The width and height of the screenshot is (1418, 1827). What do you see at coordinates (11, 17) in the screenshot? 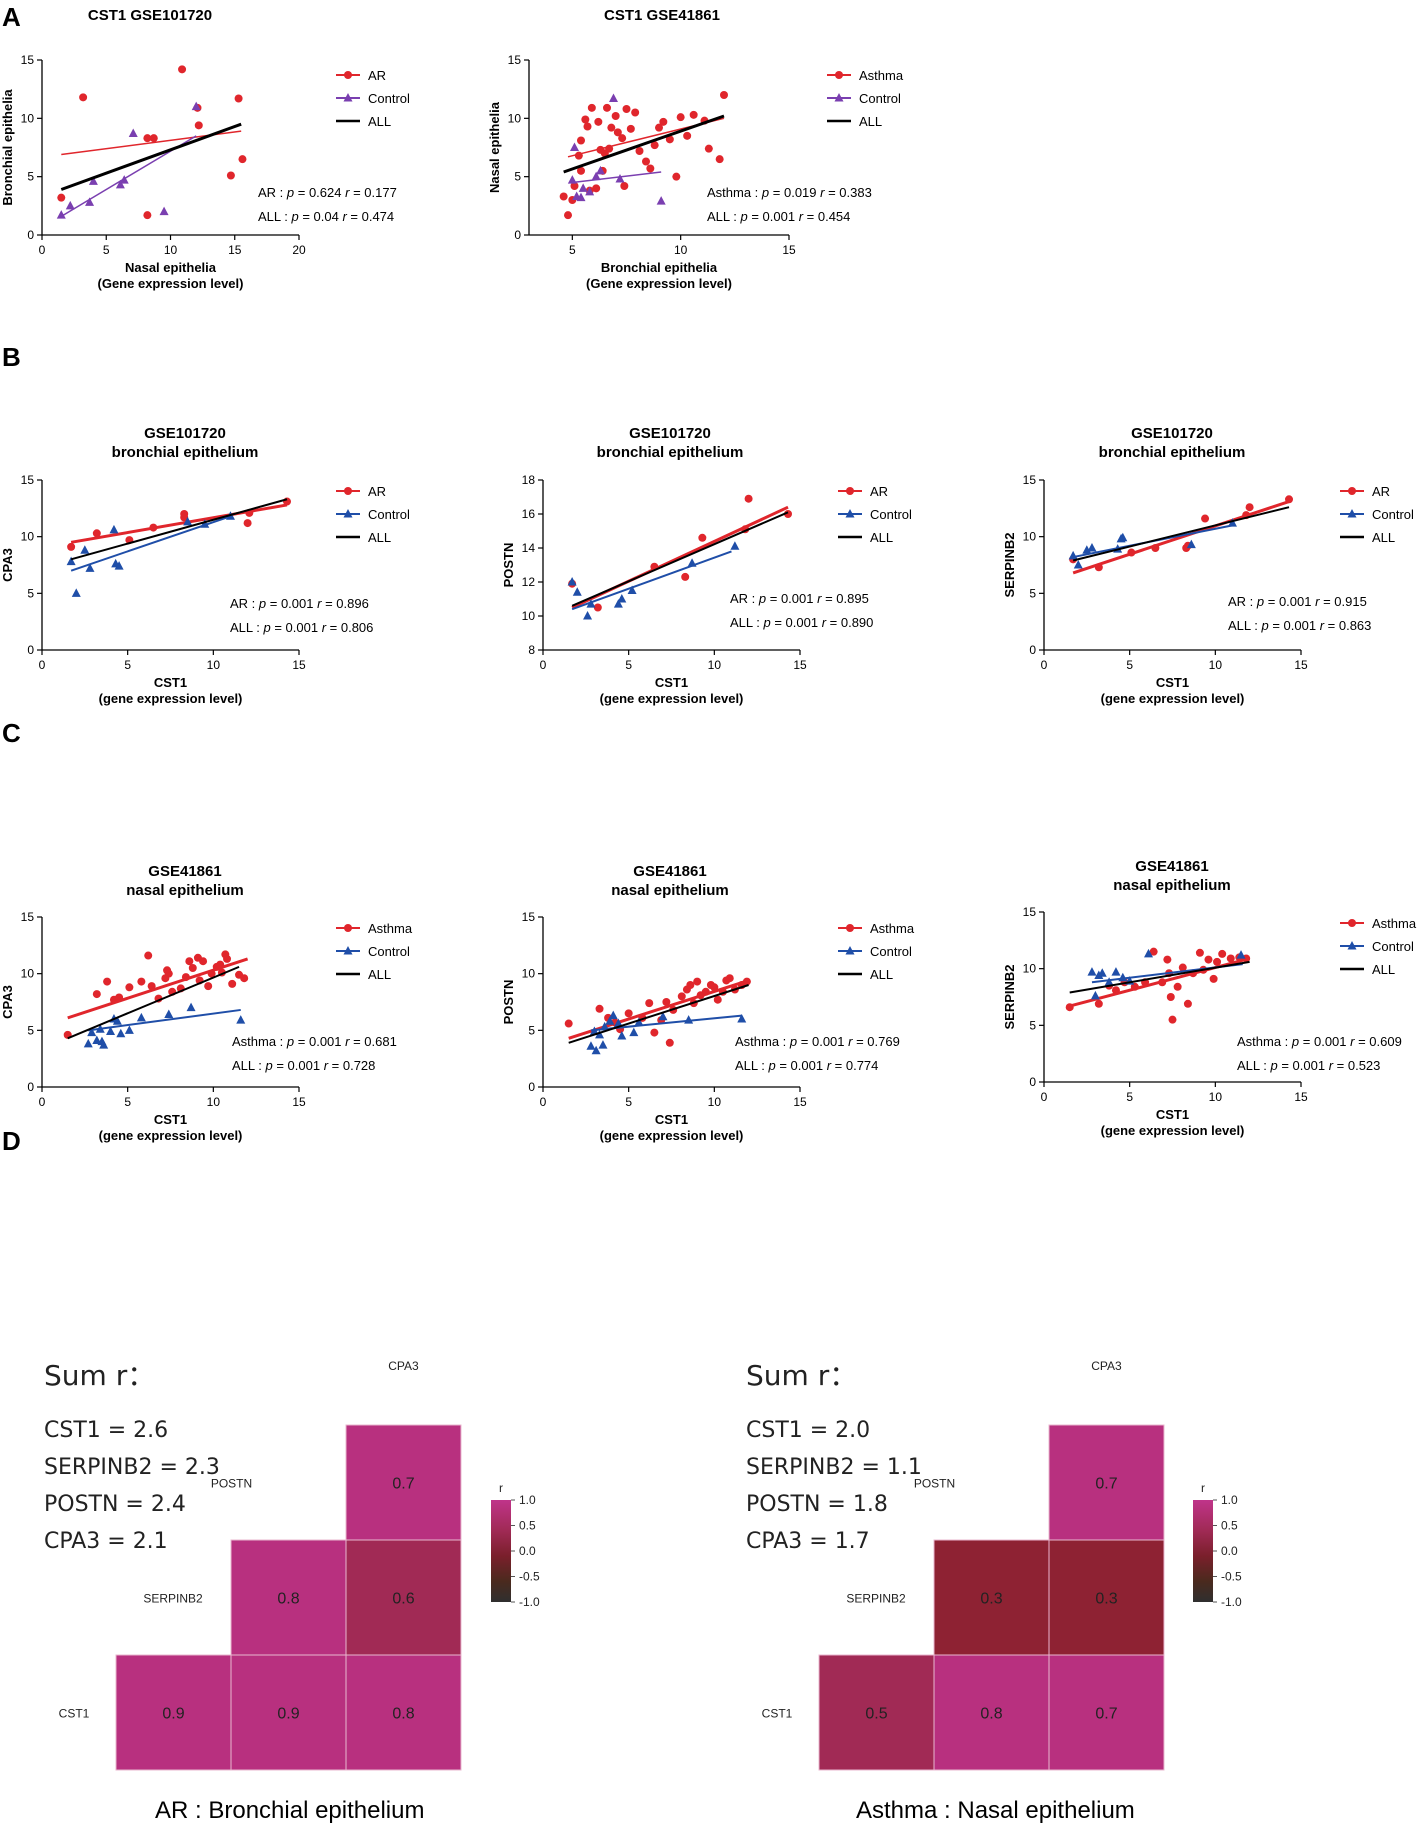
I see `panel-label-a: A` at bounding box center [11, 17].